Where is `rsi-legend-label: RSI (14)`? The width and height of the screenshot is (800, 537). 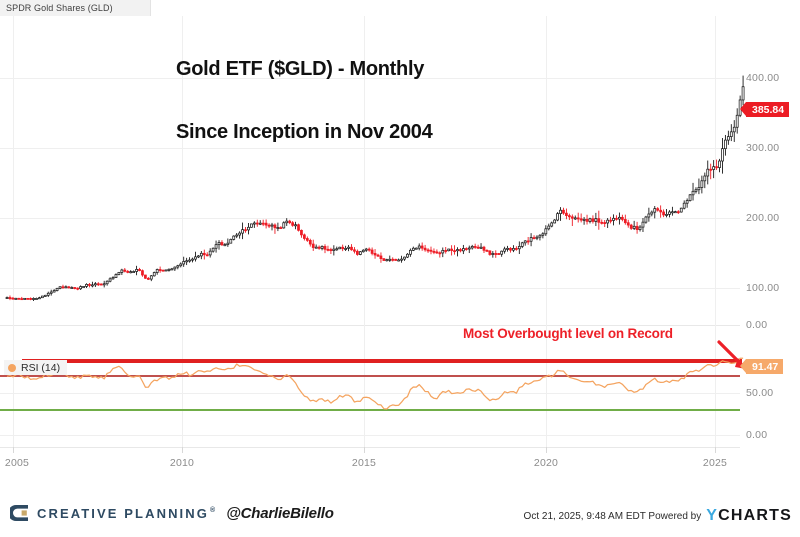
rsi-legend-label: RSI (14) is located at coordinates (41, 367).